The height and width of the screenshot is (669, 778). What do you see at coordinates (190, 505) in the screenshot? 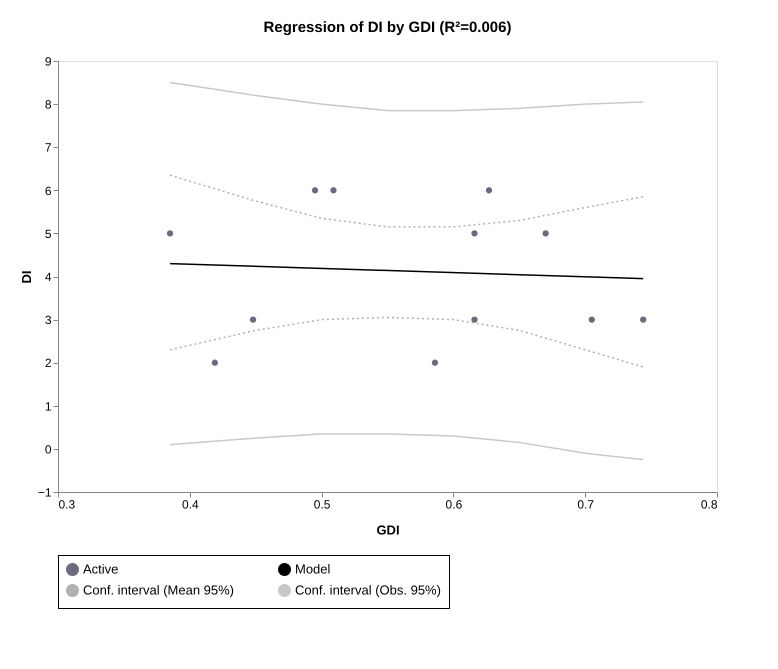
I see `x-tick-label: 0.4` at bounding box center [190, 505].